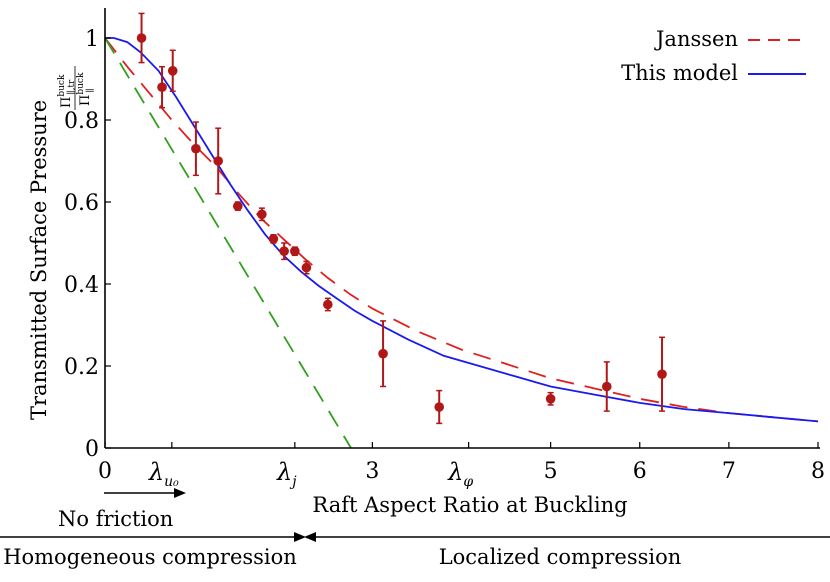 This screenshot has height=582, width=830. Describe the element at coordinates (150, 557) in the screenshot. I see `homogeneous-label: Homogeneous compression` at that location.